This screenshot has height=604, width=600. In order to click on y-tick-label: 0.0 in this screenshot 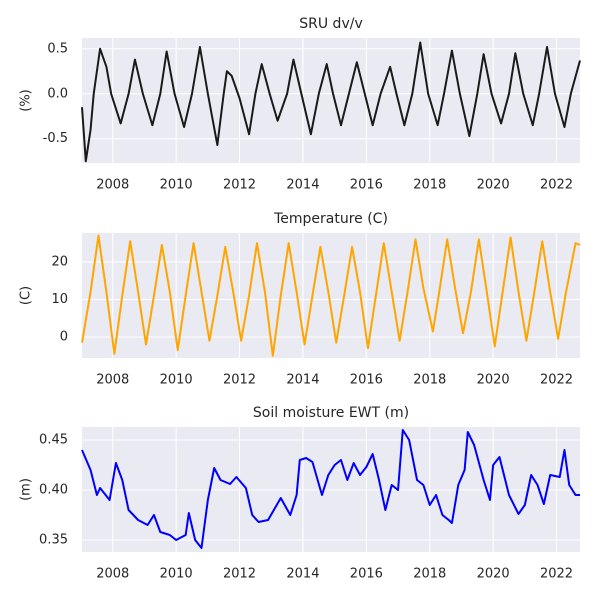, I will do `click(57, 93)`.